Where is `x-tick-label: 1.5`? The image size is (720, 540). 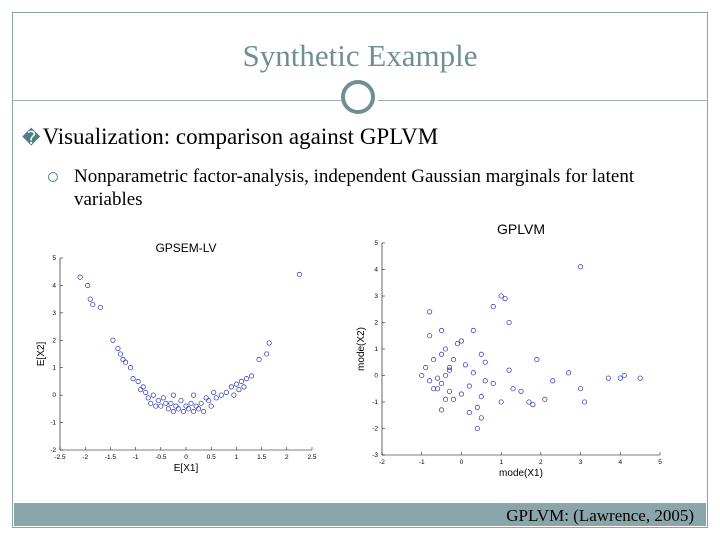 x-tick-label: 1.5 is located at coordinates (261, 457).